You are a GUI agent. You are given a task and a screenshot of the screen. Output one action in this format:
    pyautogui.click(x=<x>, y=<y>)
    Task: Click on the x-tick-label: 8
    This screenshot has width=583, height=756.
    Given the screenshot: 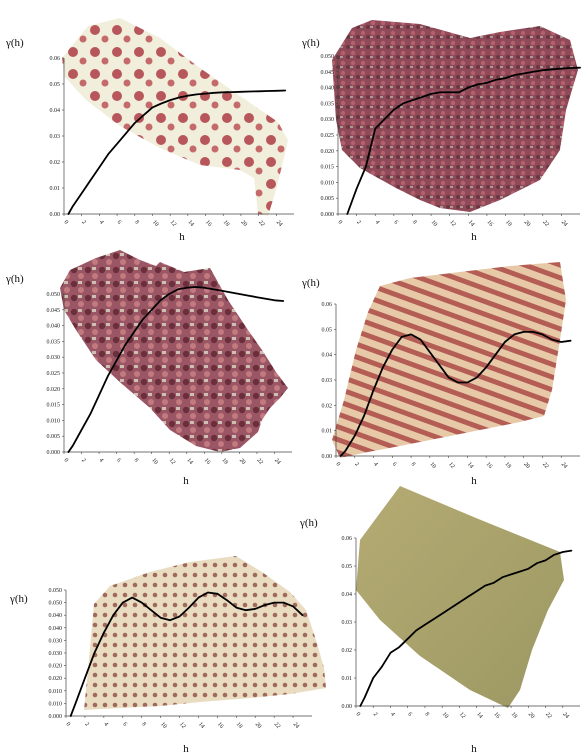 What is the action you would take?
    pyautogui.click(x=413, y=464)
    